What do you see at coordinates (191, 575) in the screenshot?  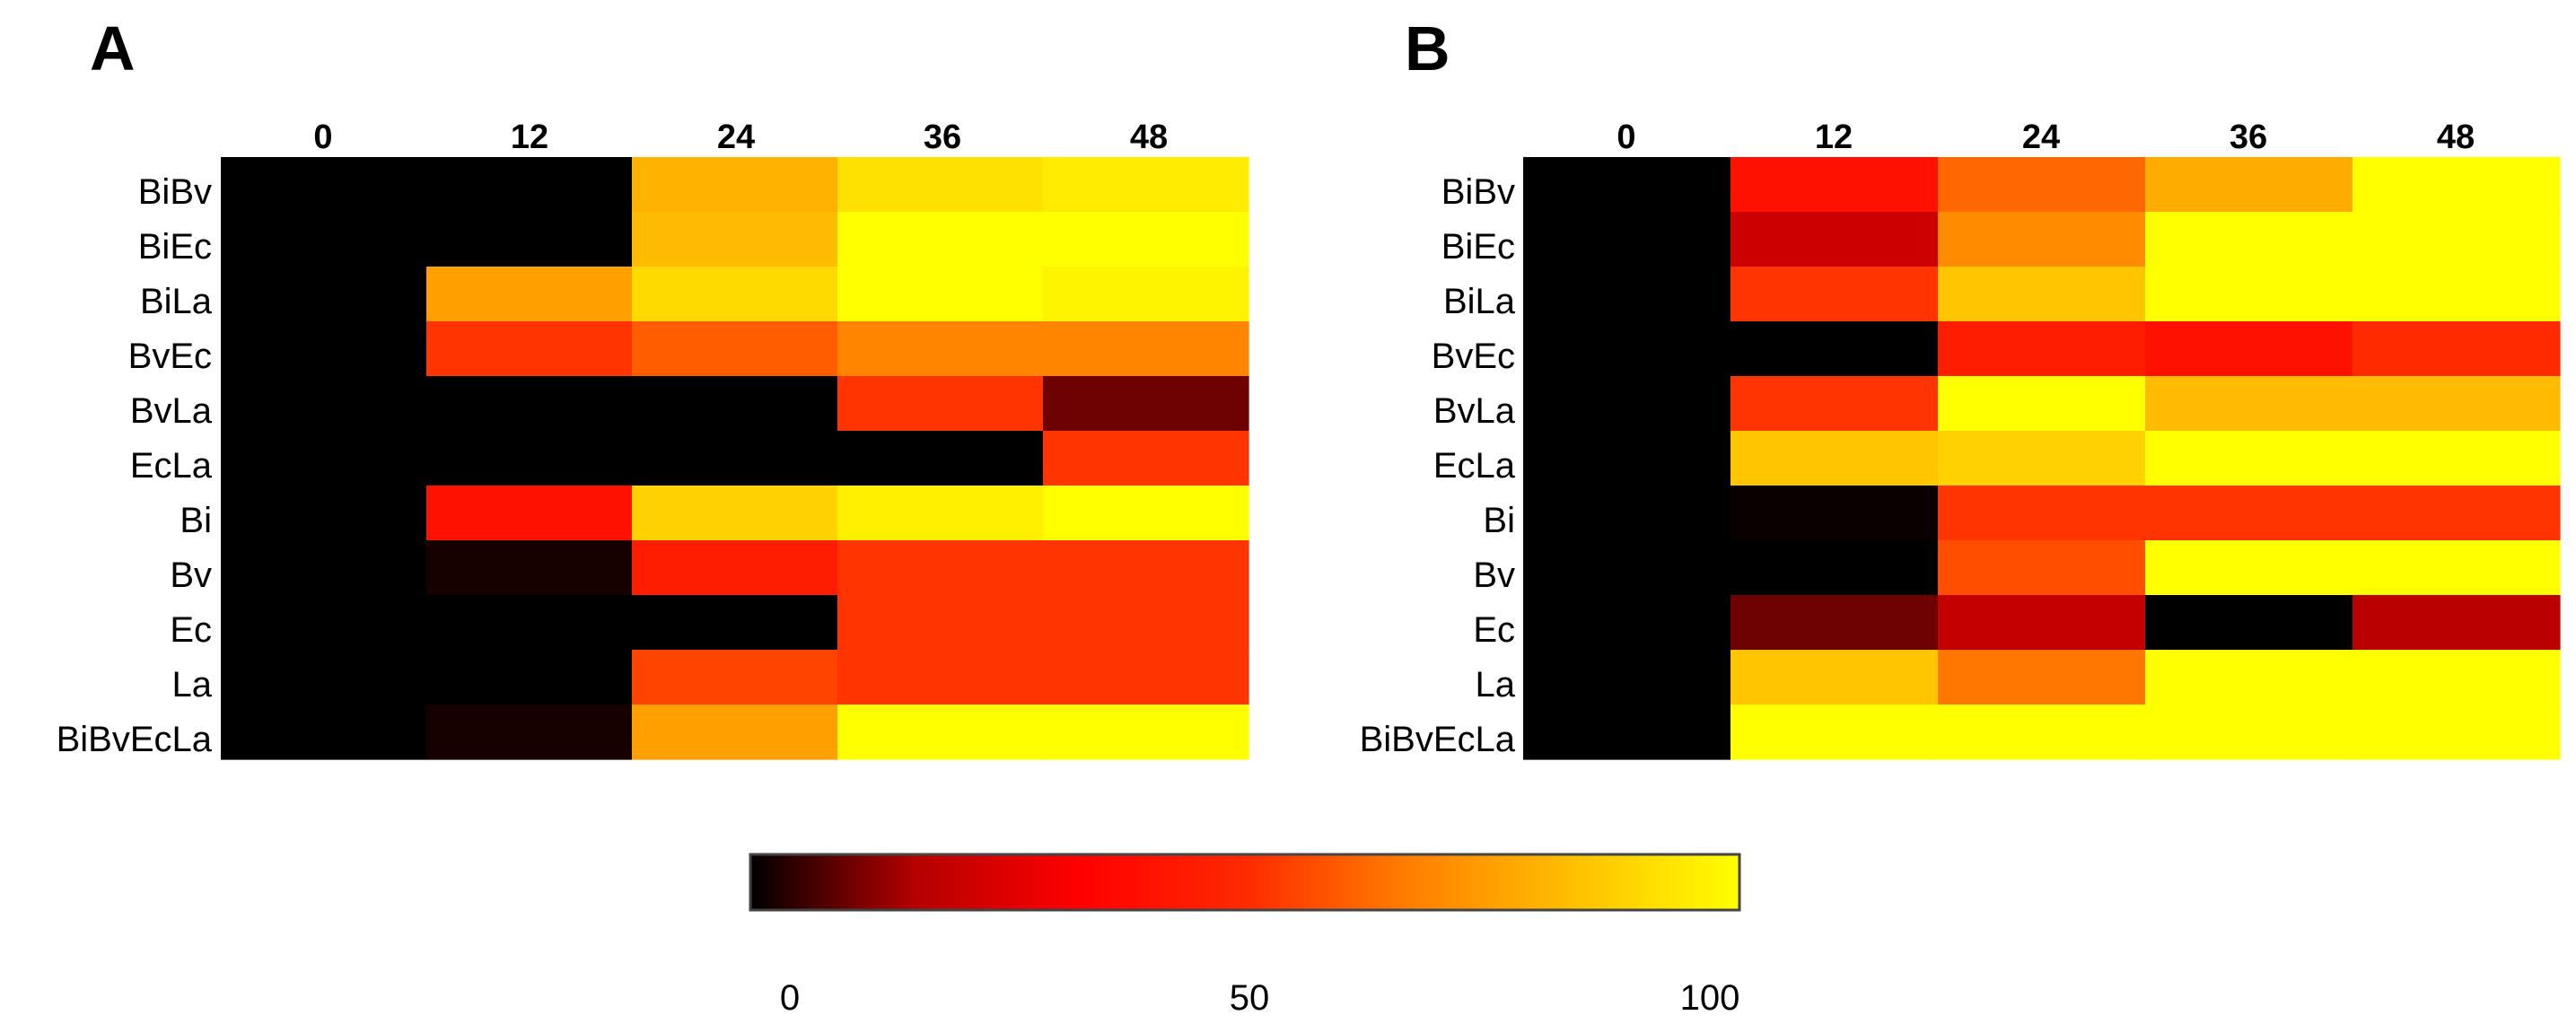 I see `row-label: Bv` at bounding box center [191, 575].